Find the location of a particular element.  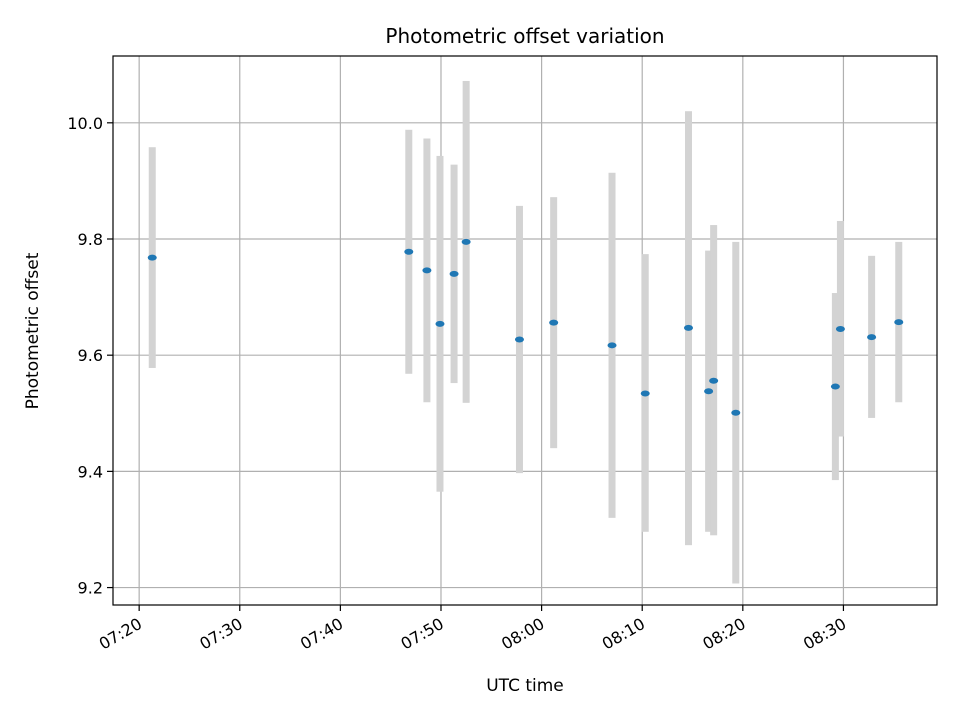

y-tick-label: 9.8 is located at coordinates (90, 239).